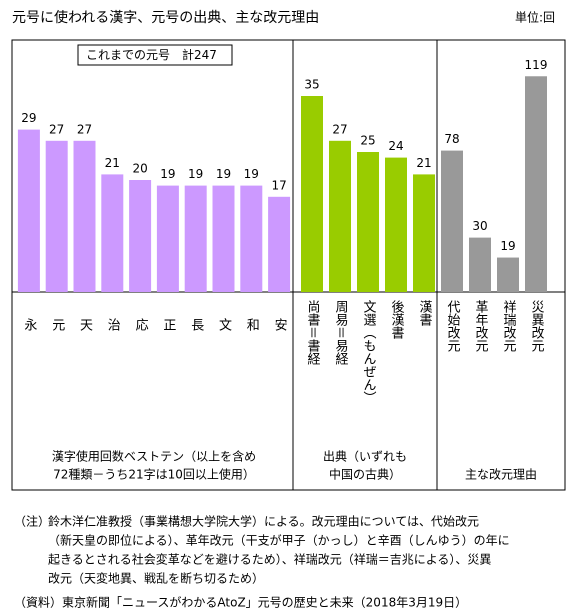 This screenshot has height=615, width=575. What do you see at coordinates (113, 324) in the screenshot?
I see `x-tick-label: 治` at bounding box center [113, 324].